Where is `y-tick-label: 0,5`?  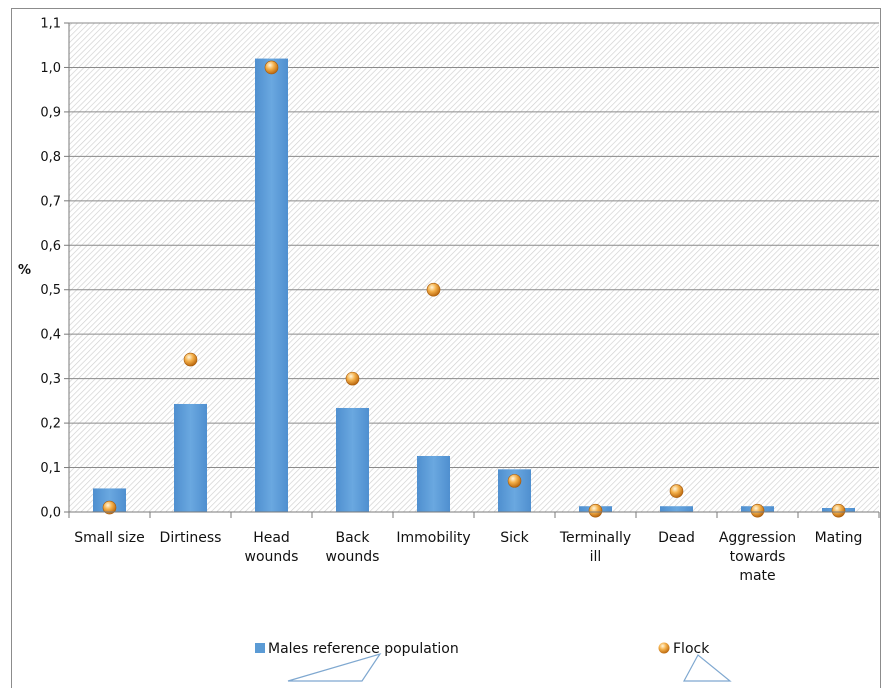
y-tick-label: 0,5 is located at coordinates (50, 290).